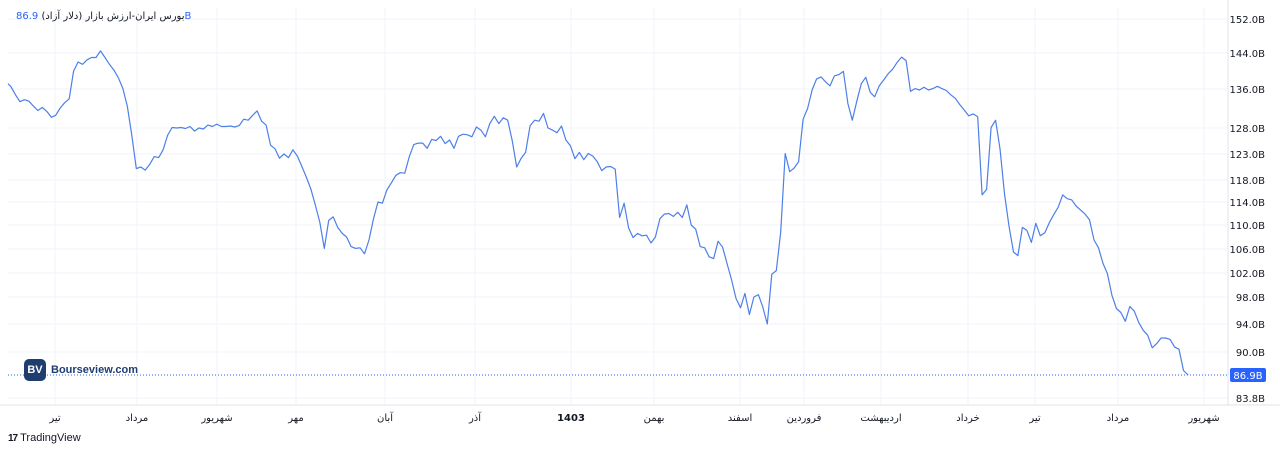 The height and width of the screenshot is (452, 1280). Describe the element at coordinates (1248, 20) in the screenshot. I see `y-tick-label: 152.0B` at that location.